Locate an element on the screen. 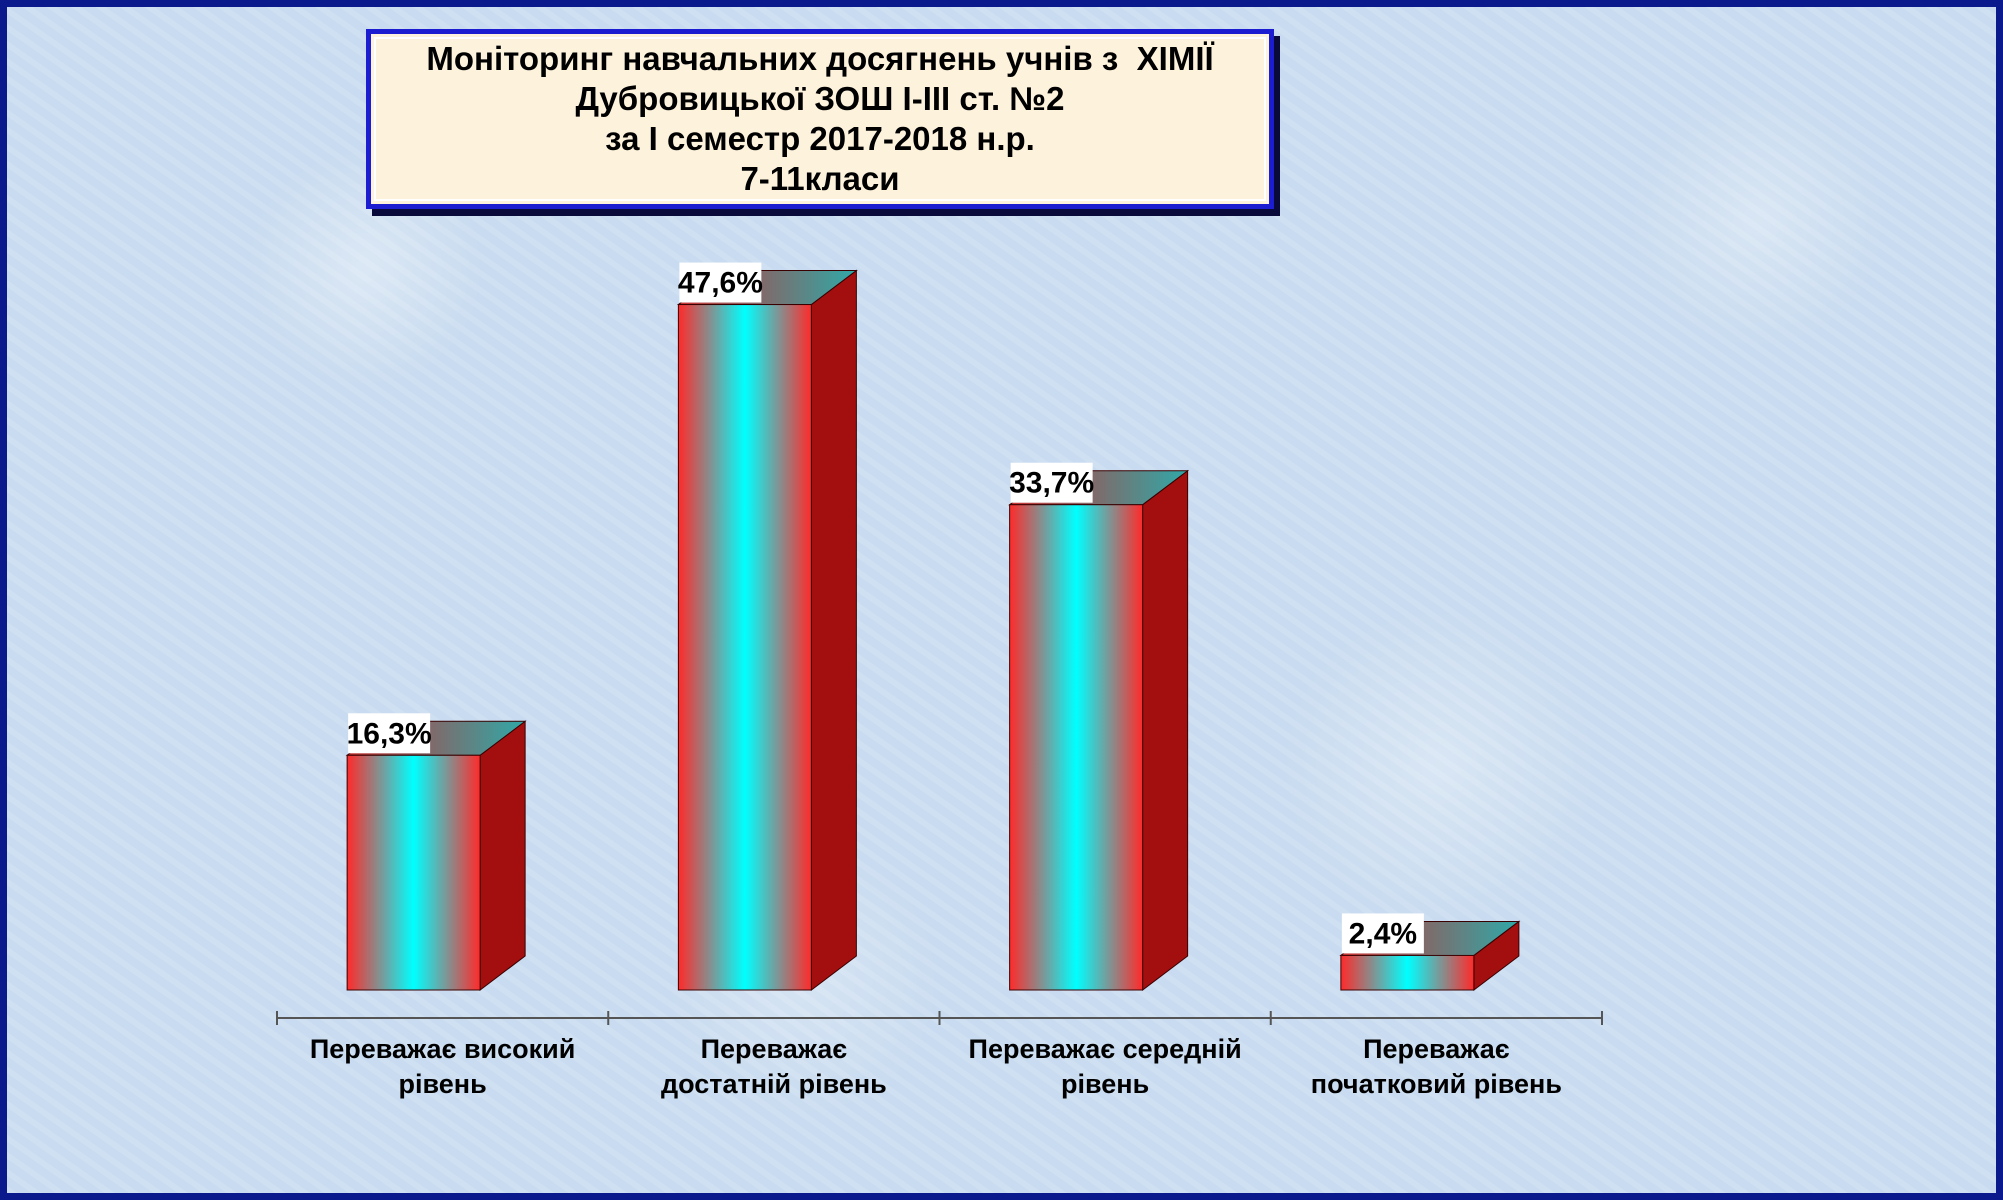 The width and height of the screenshot is (2003, 1200). x-tick-label: Переважає високий рівень is located at coordinates (443, 1067).